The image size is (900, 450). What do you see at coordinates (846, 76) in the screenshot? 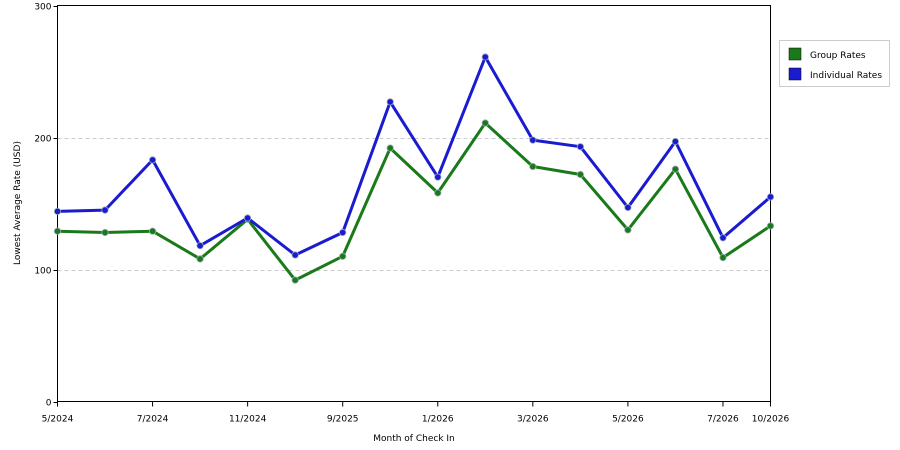
I see `legend-label: Individual Rates` at bounding box center [846, 76].